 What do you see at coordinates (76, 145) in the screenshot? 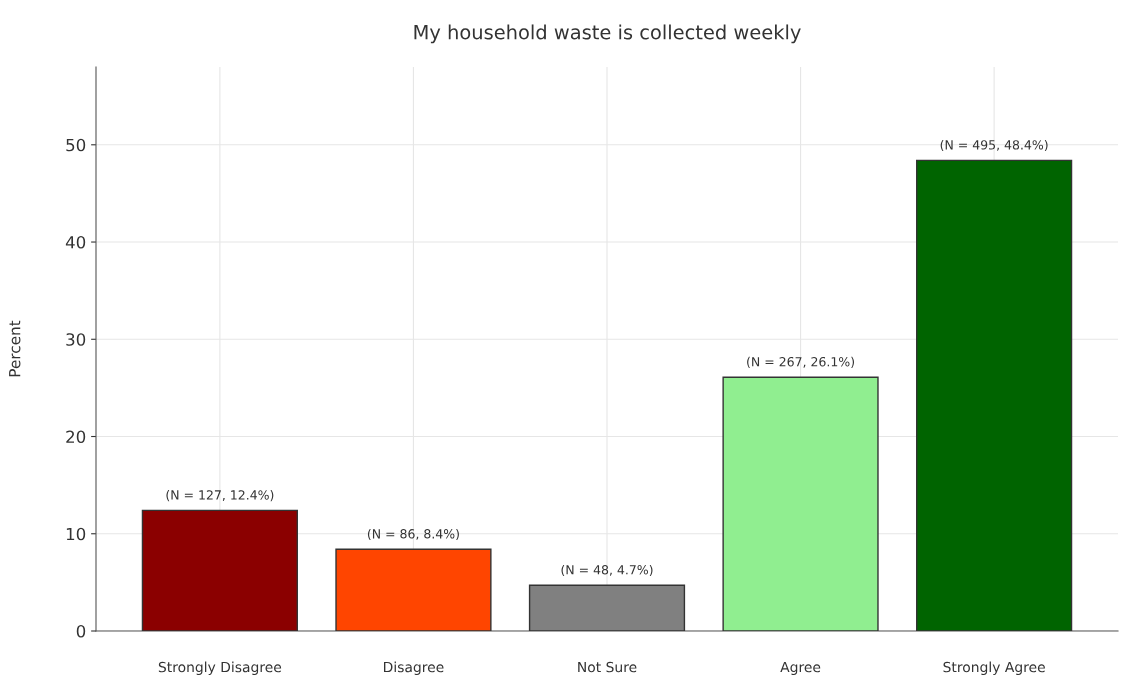
I see `y-tick-label: 50` at bounding box center [76, 145].